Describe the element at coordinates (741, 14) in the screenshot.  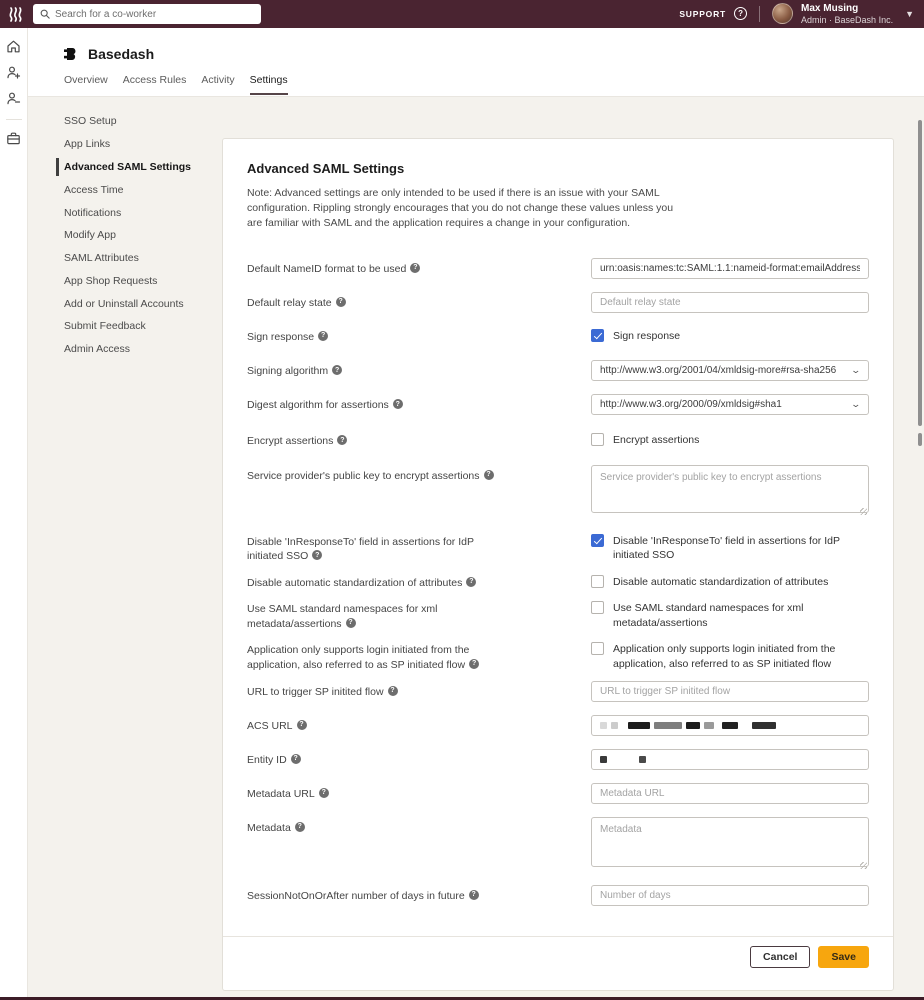
I see `help-icon: ?` at that location.